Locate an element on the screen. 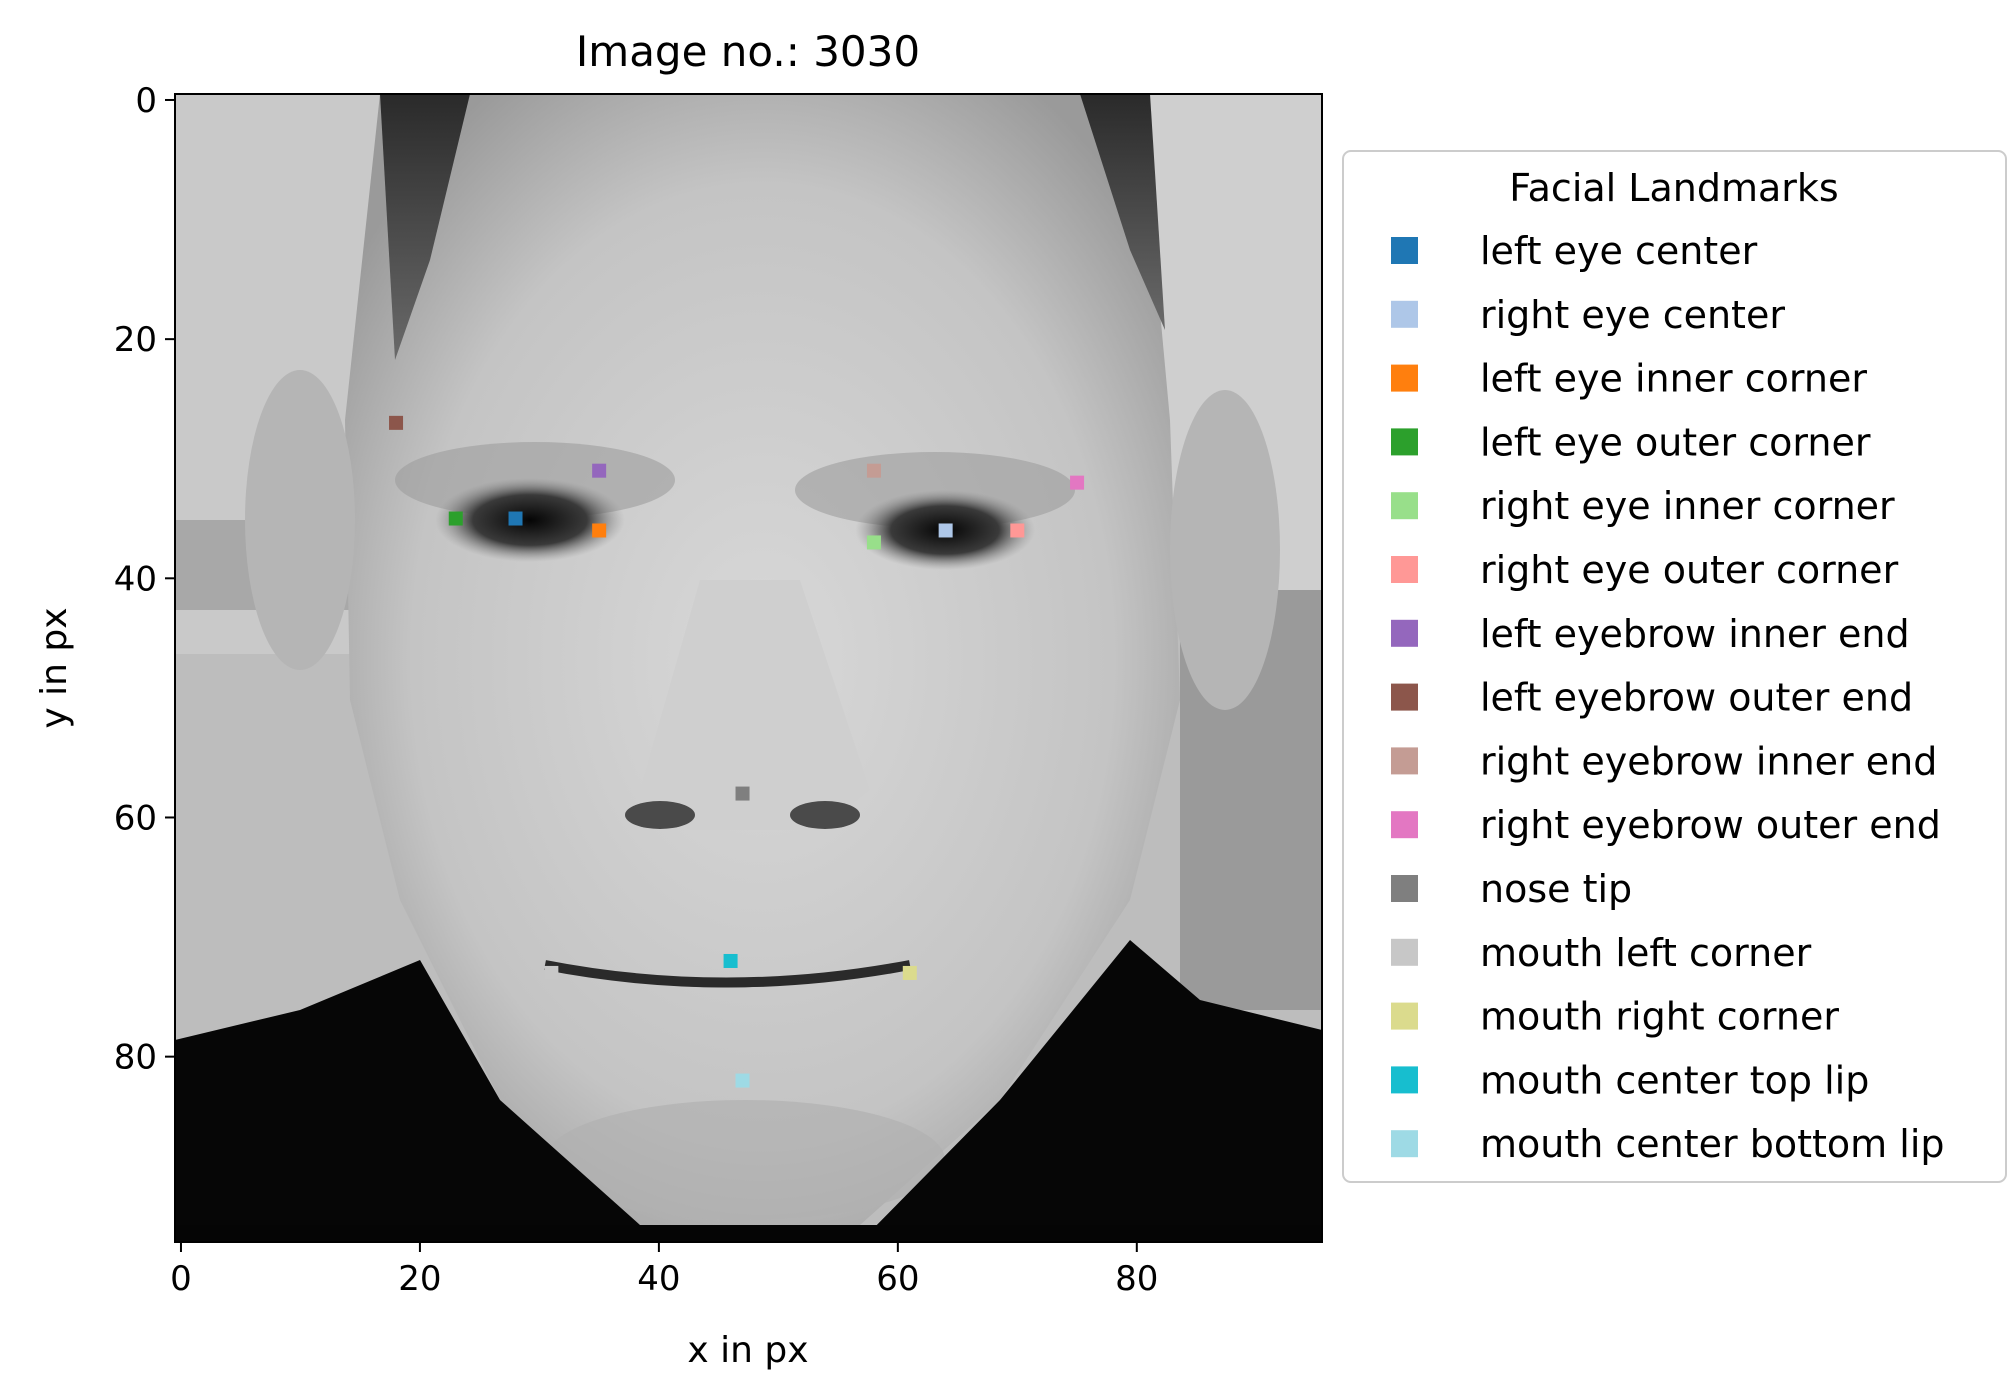 Image resolution: width=2012 pixels, height=1385 pixels. legend-label: left eye outer corner is located at coordinates (1675, 442).